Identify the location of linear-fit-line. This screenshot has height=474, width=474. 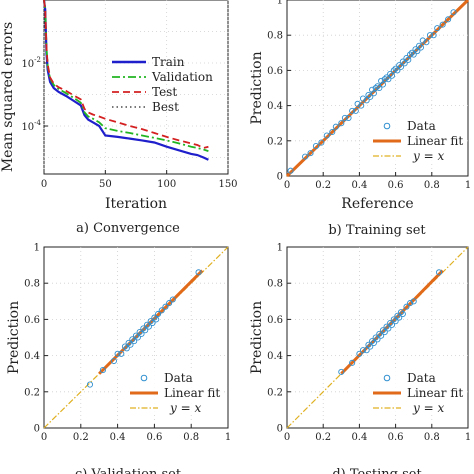
(377, 89).